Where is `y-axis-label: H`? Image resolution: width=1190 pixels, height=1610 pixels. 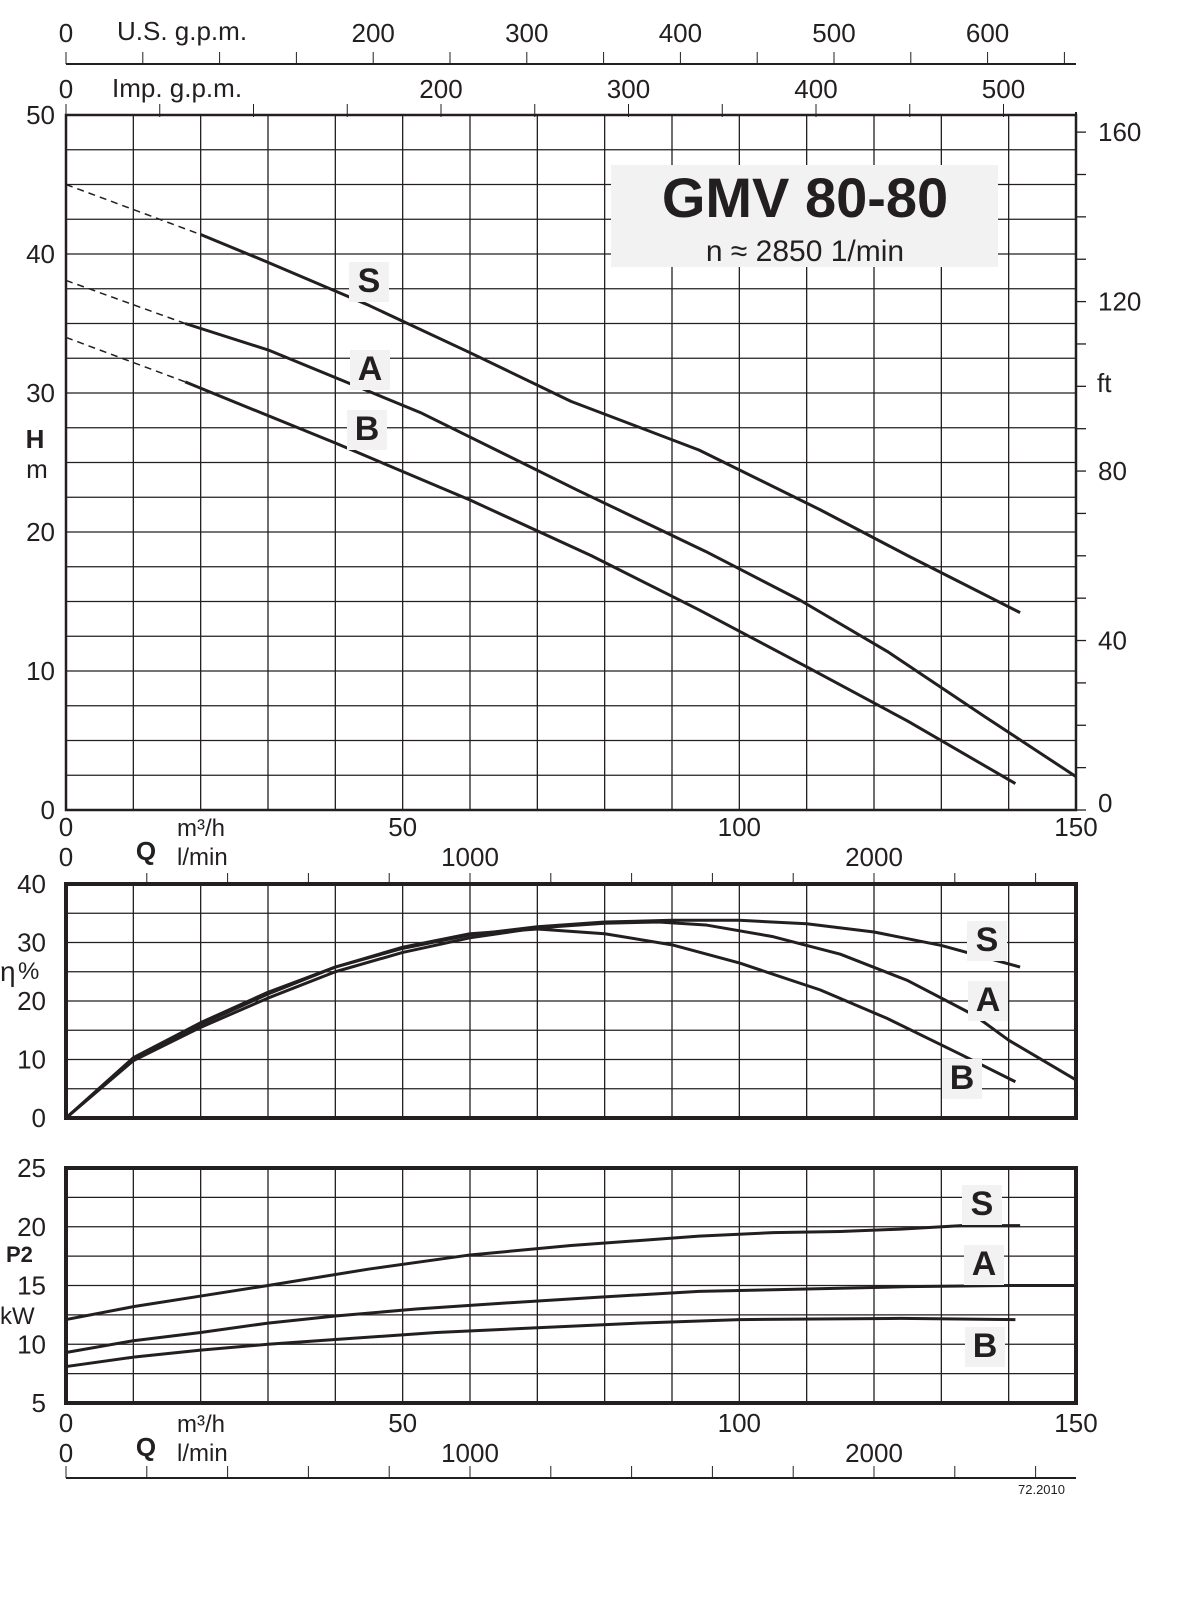
y-axis-label: H is located at coordinates (35, 439).